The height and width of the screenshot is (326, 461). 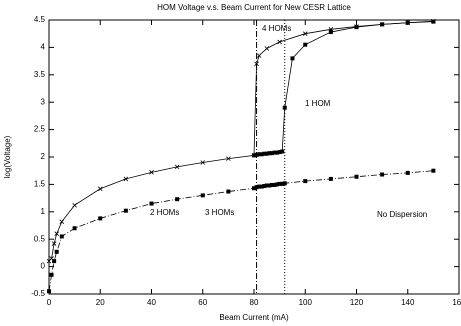 I want to click on y-tick-label: -0.5, so click(x=38, y=293).